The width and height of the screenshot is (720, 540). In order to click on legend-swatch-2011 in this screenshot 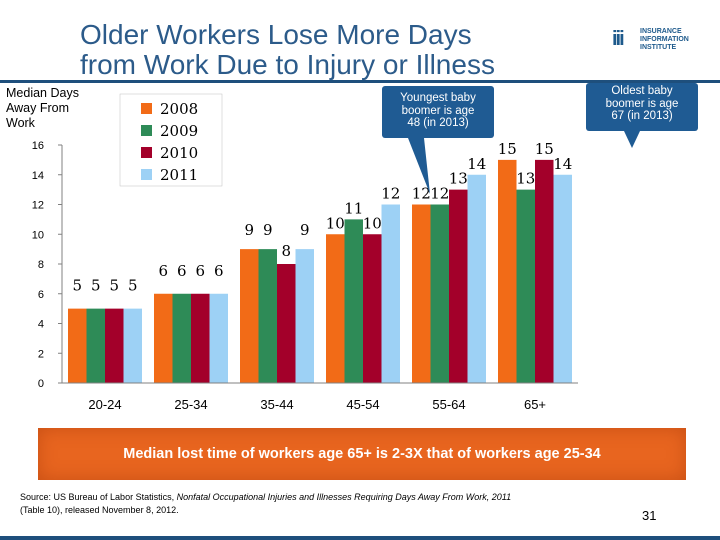, I will do `click(146, 174)`.